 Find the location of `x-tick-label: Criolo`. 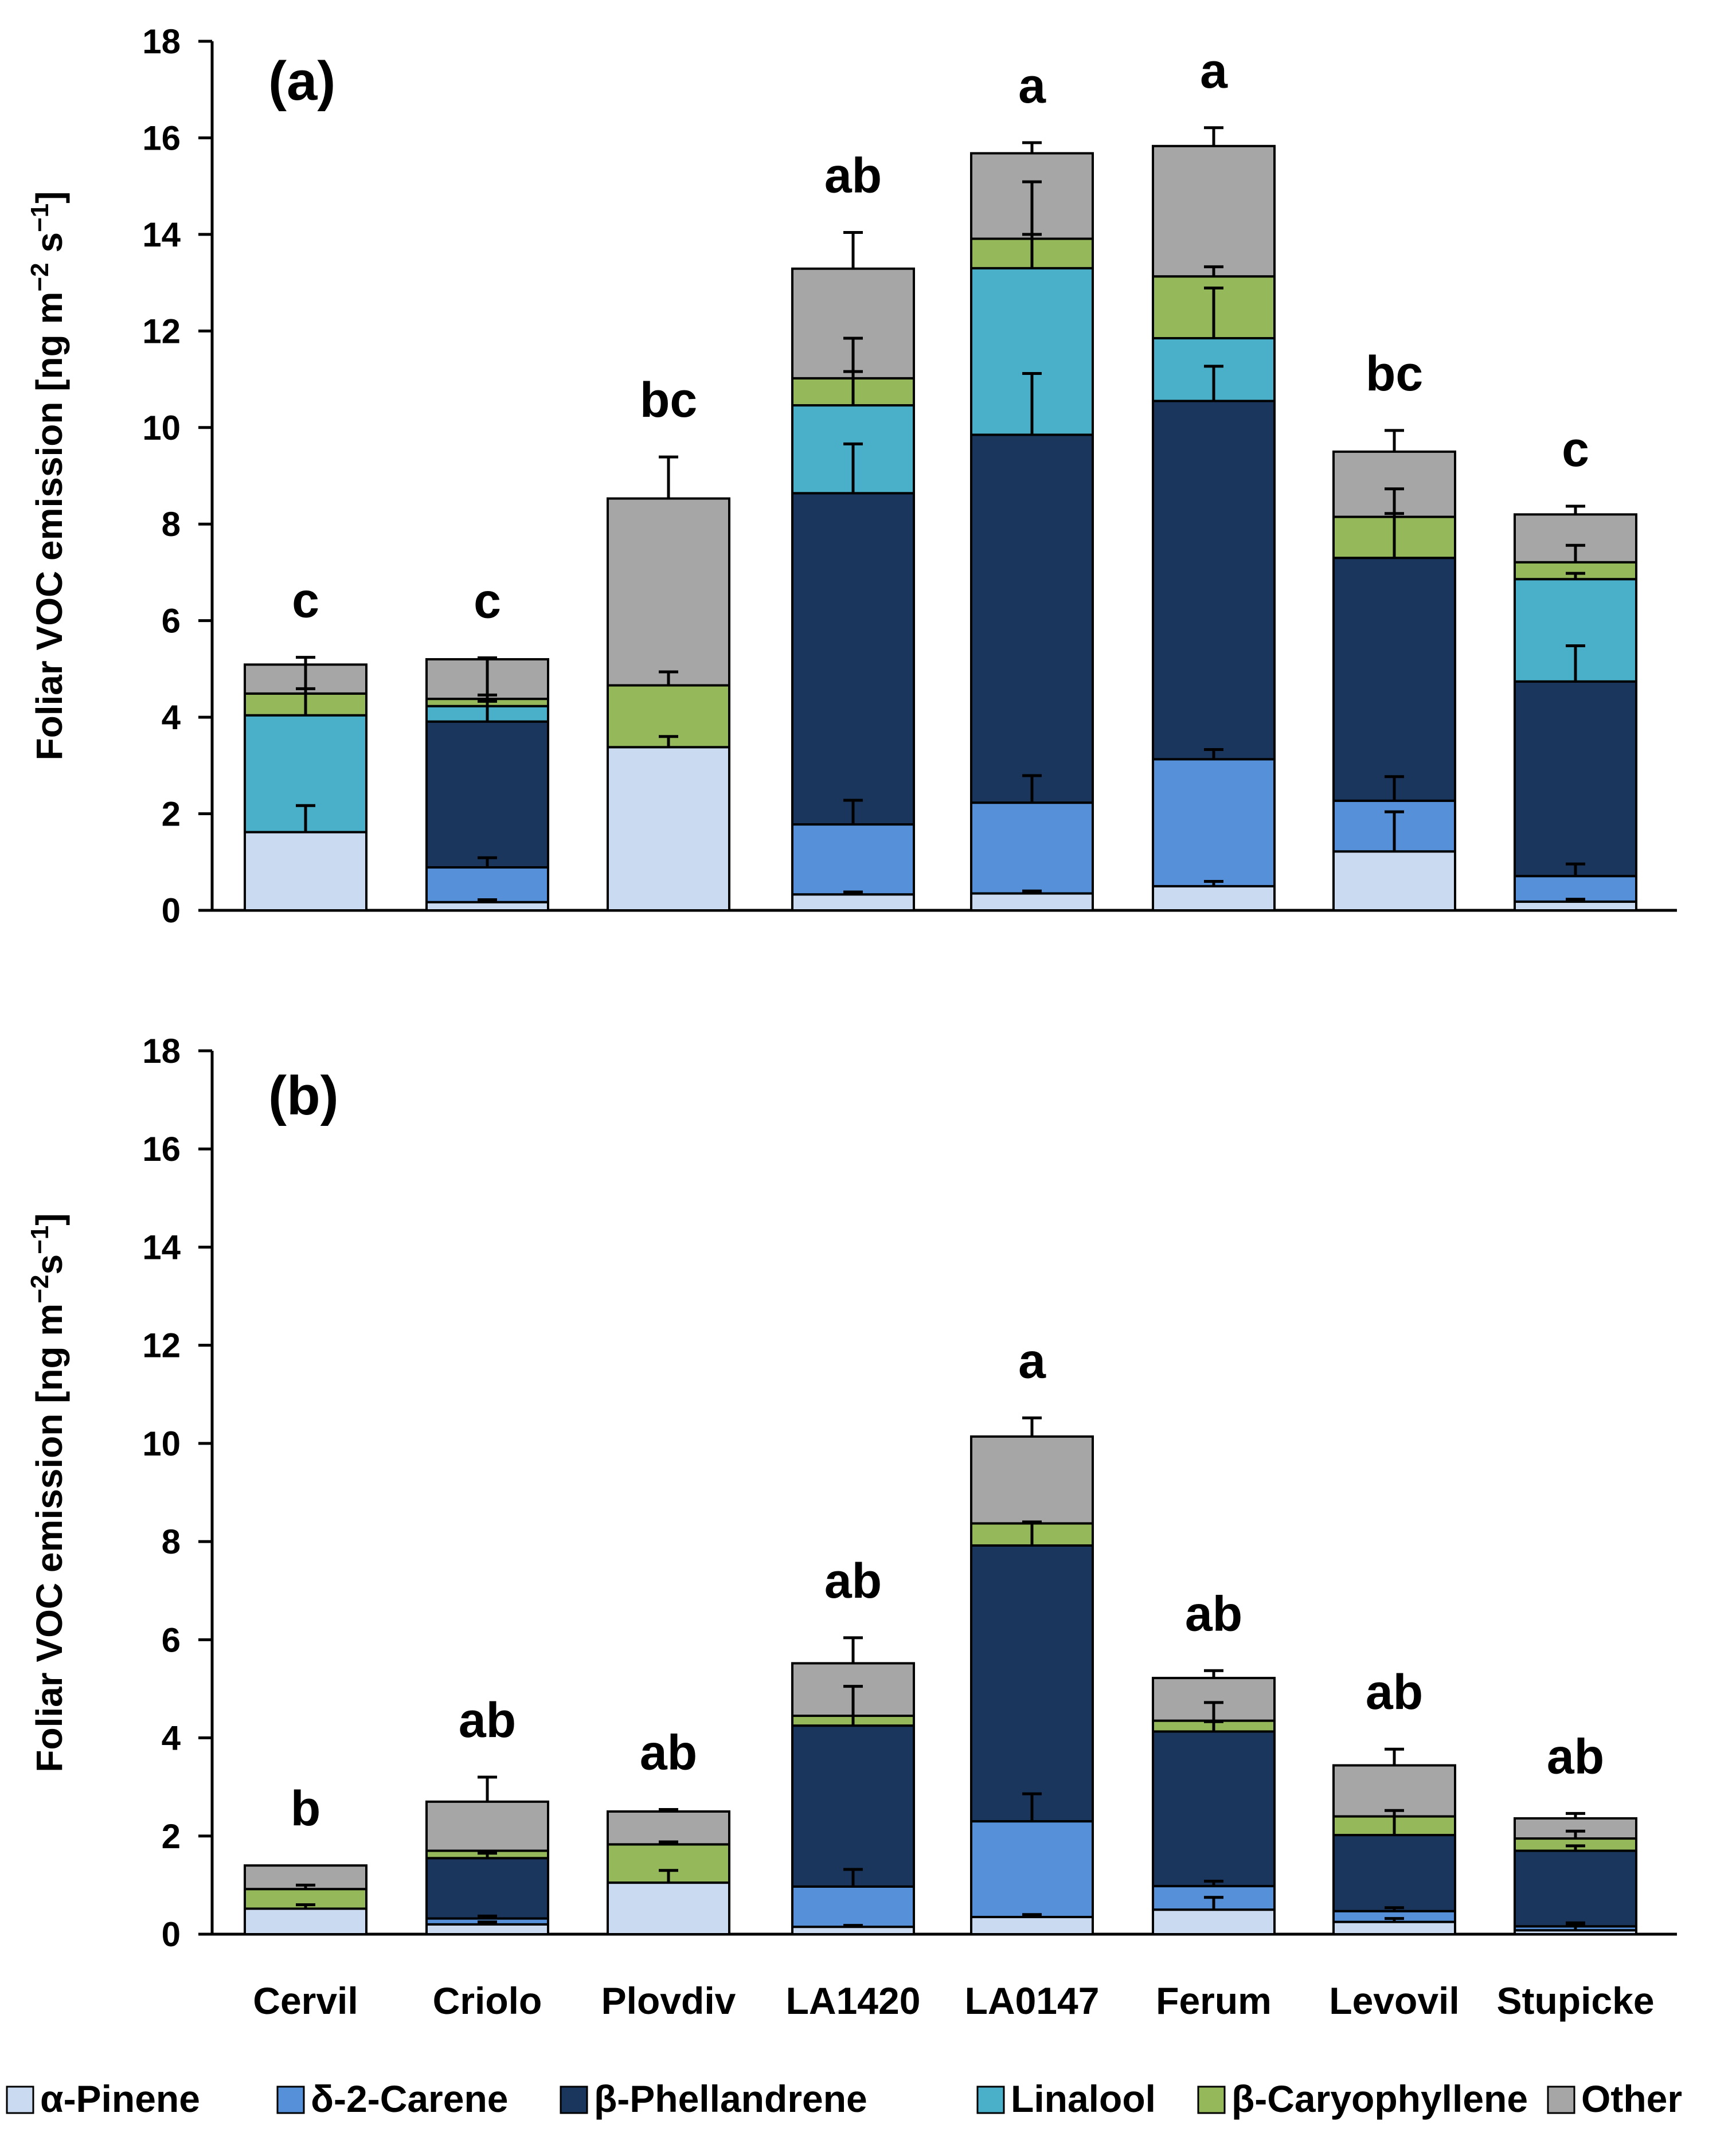

x-tick-label: Criolo is located at coordinates (487, 2000).